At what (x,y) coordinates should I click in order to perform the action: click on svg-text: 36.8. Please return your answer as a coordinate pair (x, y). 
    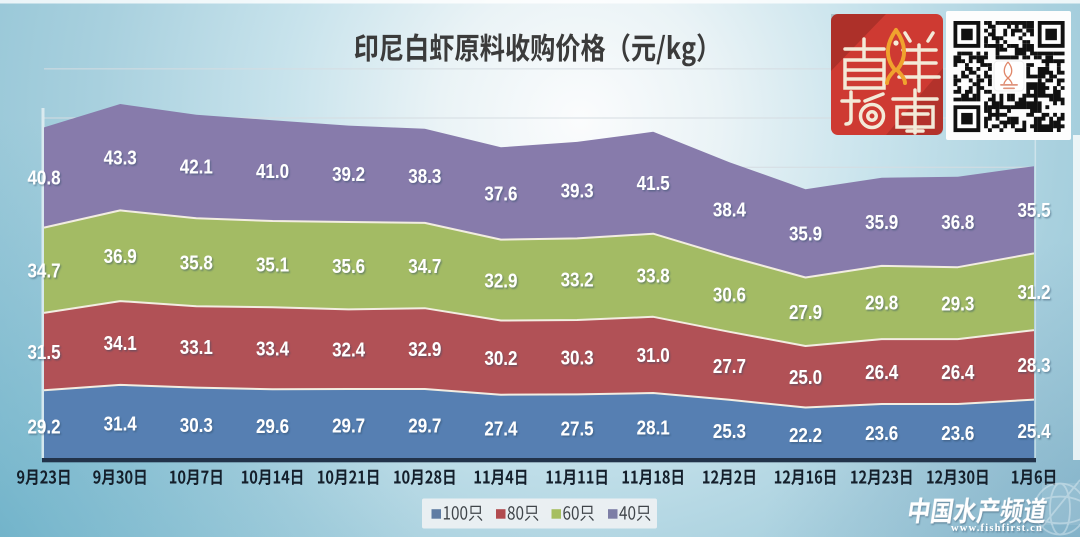
    Looking at the image, I should click on (957, 222).